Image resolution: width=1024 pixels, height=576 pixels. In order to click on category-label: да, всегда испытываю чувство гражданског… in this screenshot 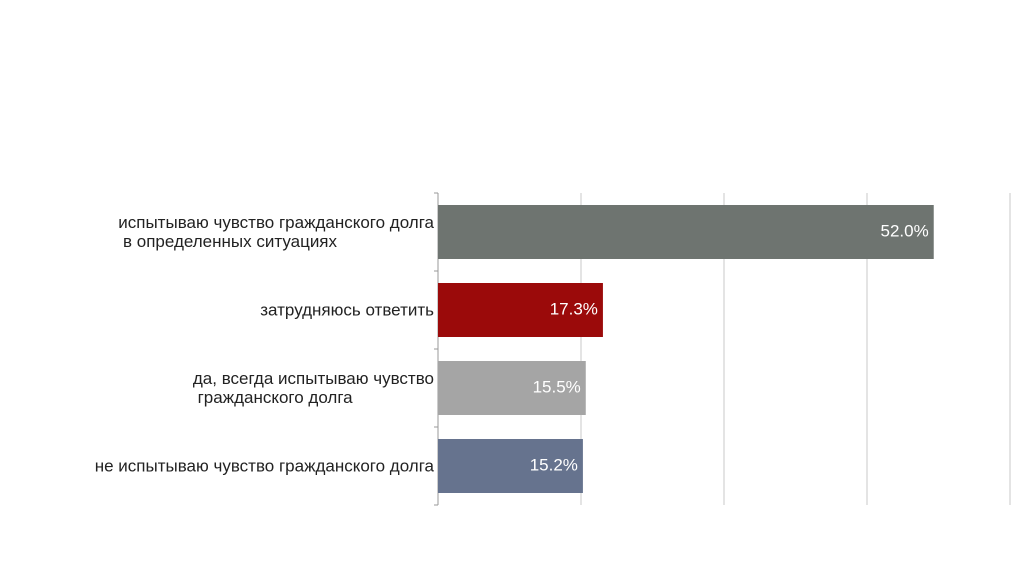, I will do `click(313, 388)`.